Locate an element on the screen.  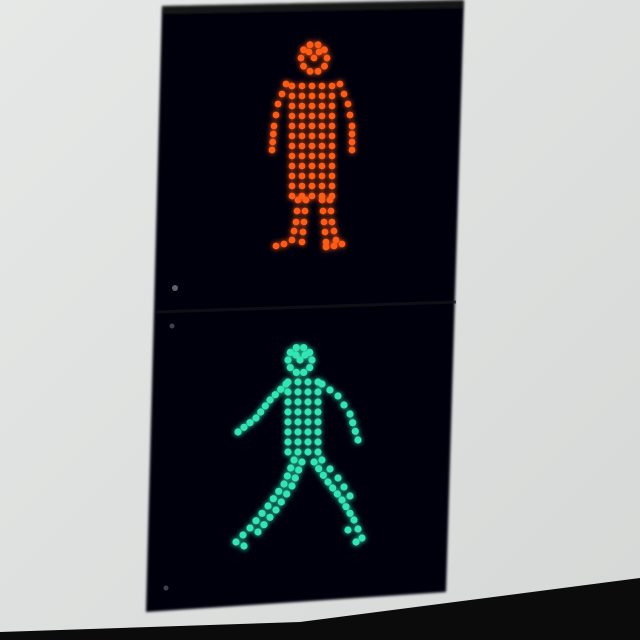
screw-upper is located at coordinates (175, 288).